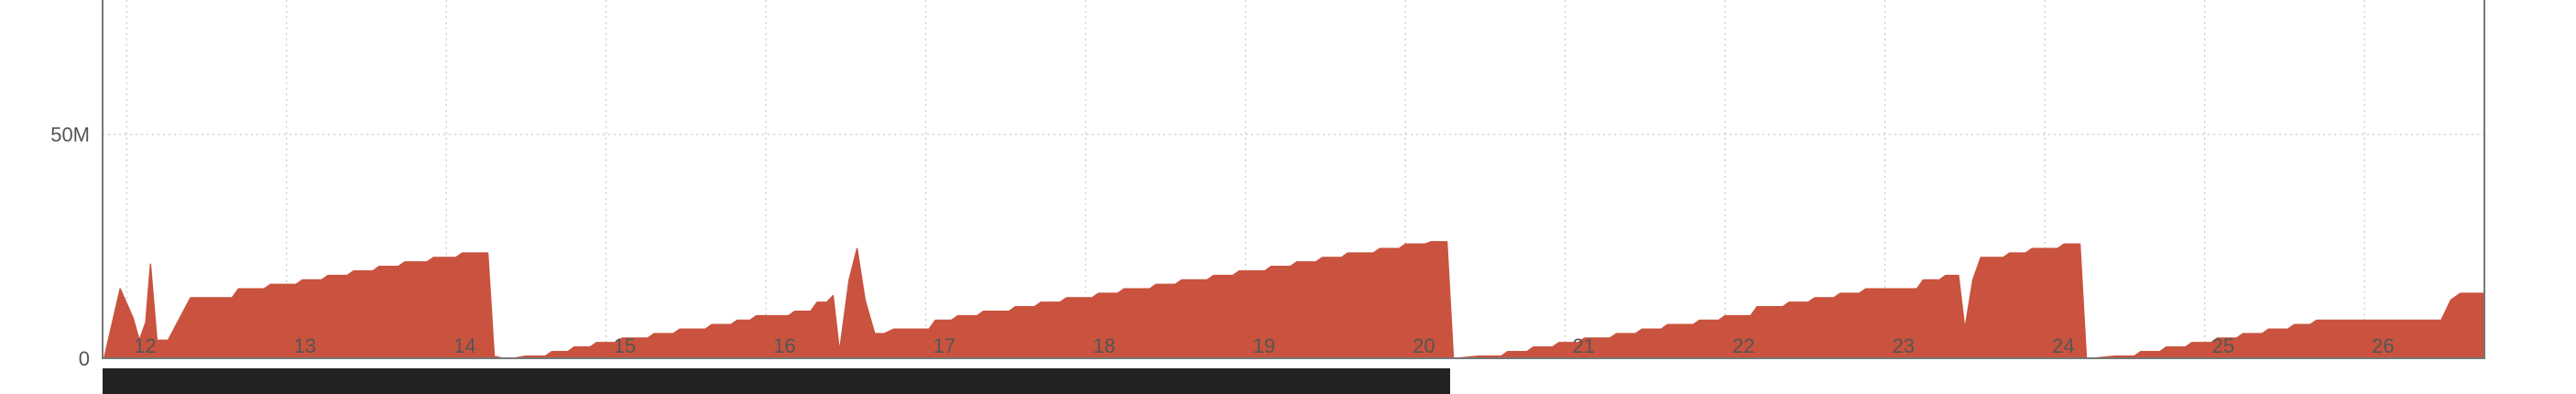 Image resolution: width=2576 pixels, height=394 pixels. What do you see at coordinates (1904, 345) in the screenshot?
I see `x-tick-label: 23` at bounding box center [1904, 345].